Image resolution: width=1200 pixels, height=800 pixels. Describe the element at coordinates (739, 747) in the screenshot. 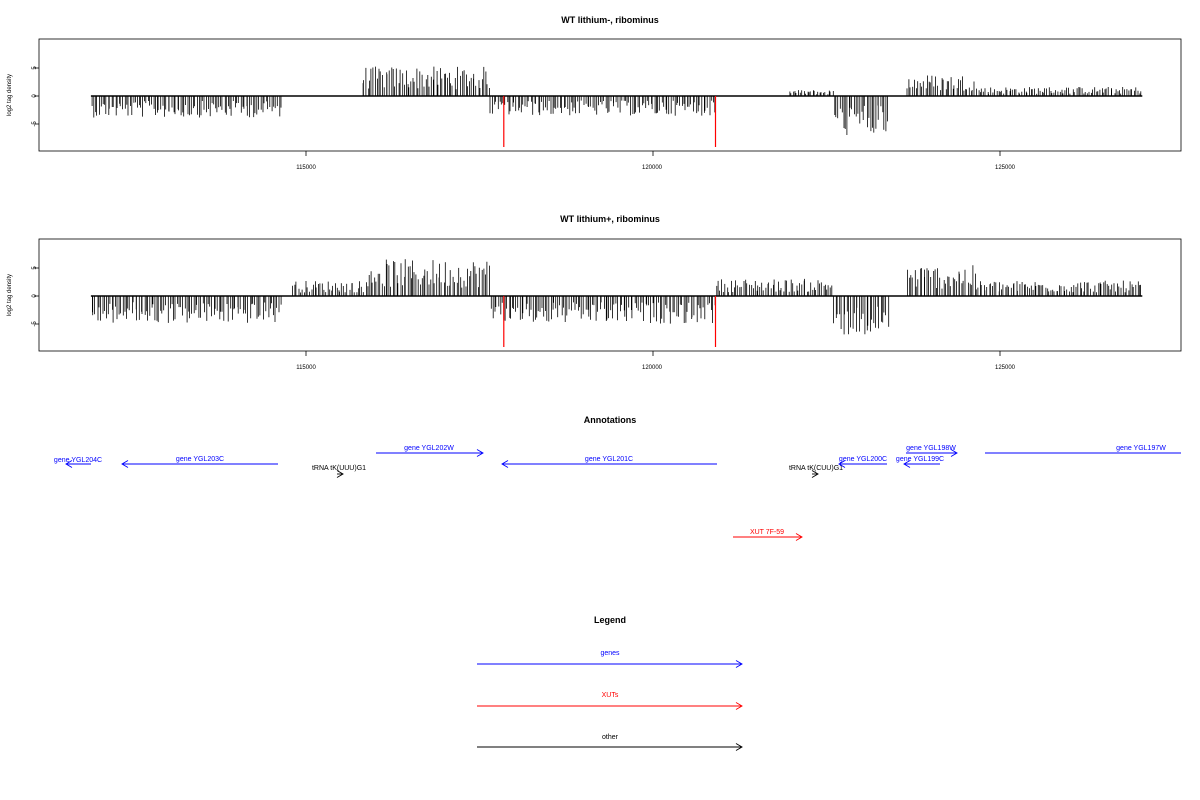

I see `legend-other-arrowhead` at that location.